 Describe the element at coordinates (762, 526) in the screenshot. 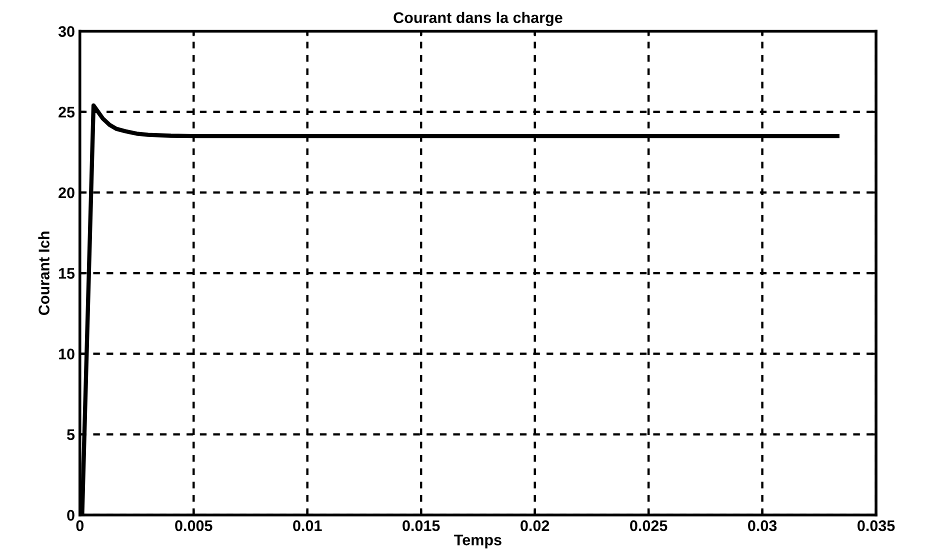

I see `x-tick-label: 0.03` at that location.